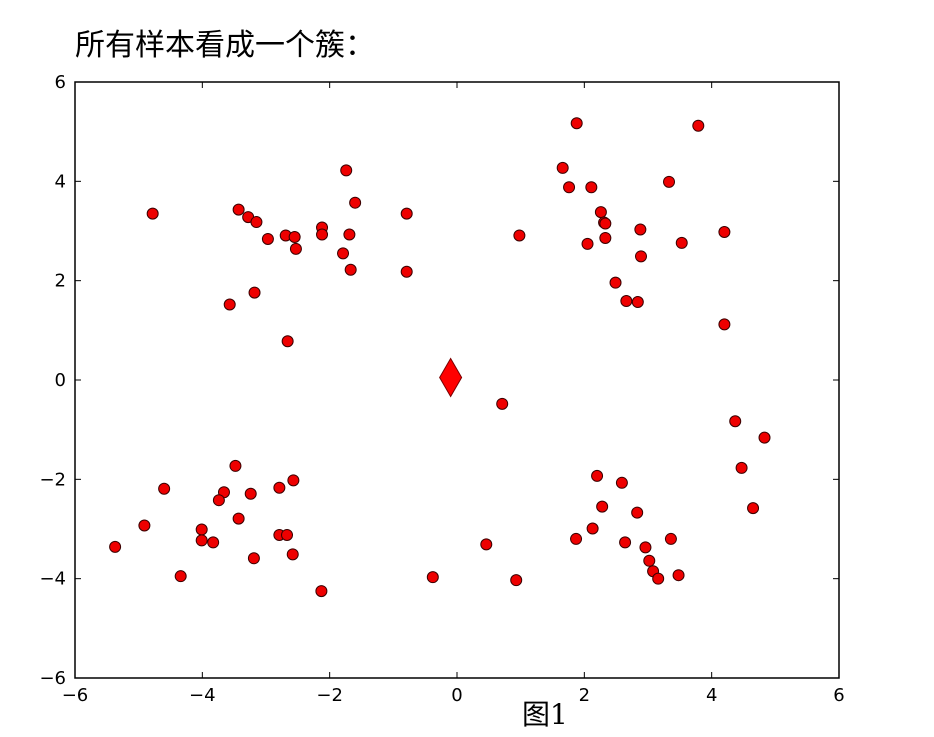 Image resolution: width=934 pixels, height=737 pixels. Describe the element at coordinates (75, 695) in the screenshot. I see `x-tick-label: −6` at that location.